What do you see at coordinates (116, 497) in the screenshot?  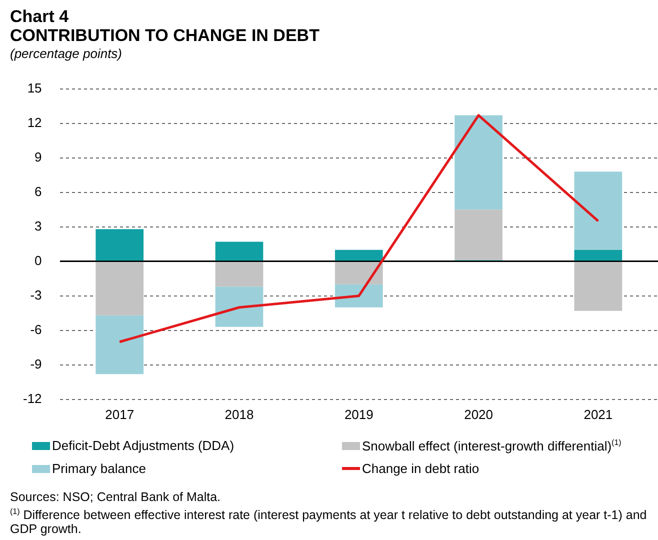 I see `source-note: Sources: NSO; Central Bank of Malta.` at bounding box center [116, 497].